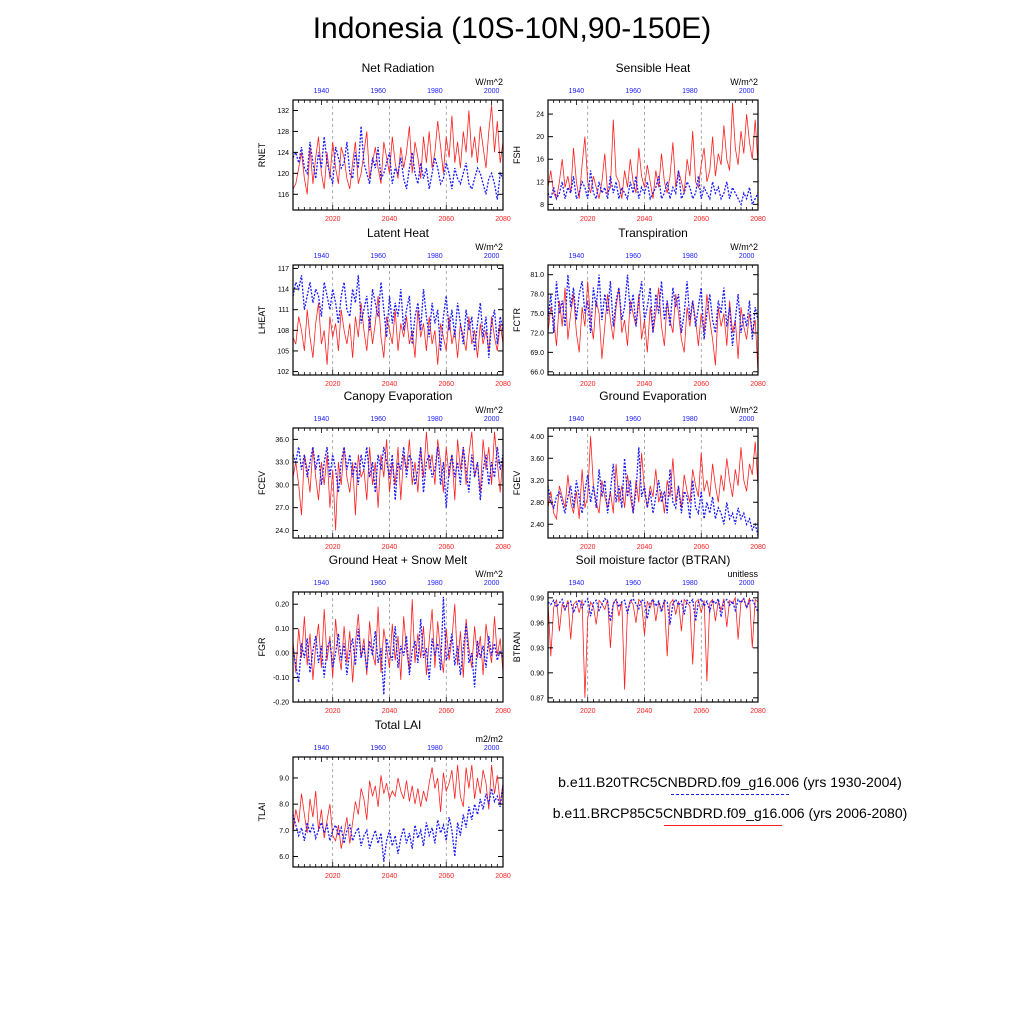 The image size is (1024, 1024). Describe the element at coordinates (282, 440) in the screenshot. I see `y-tick-label: 36.0` at that location.